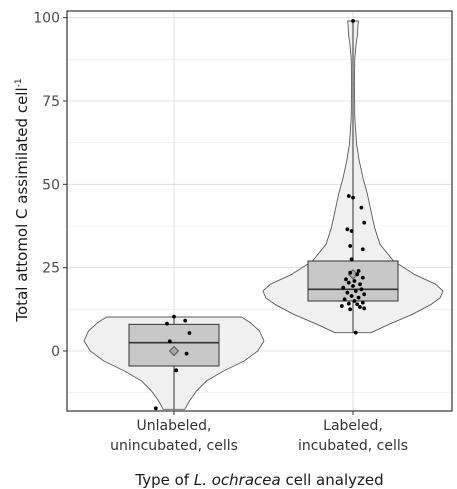  I want to click on mean-diamond, so click(174, 351).